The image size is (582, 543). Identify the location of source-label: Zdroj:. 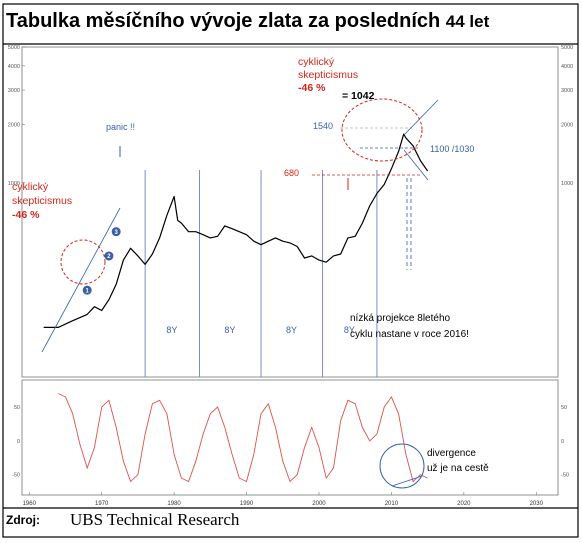
(23, 520).